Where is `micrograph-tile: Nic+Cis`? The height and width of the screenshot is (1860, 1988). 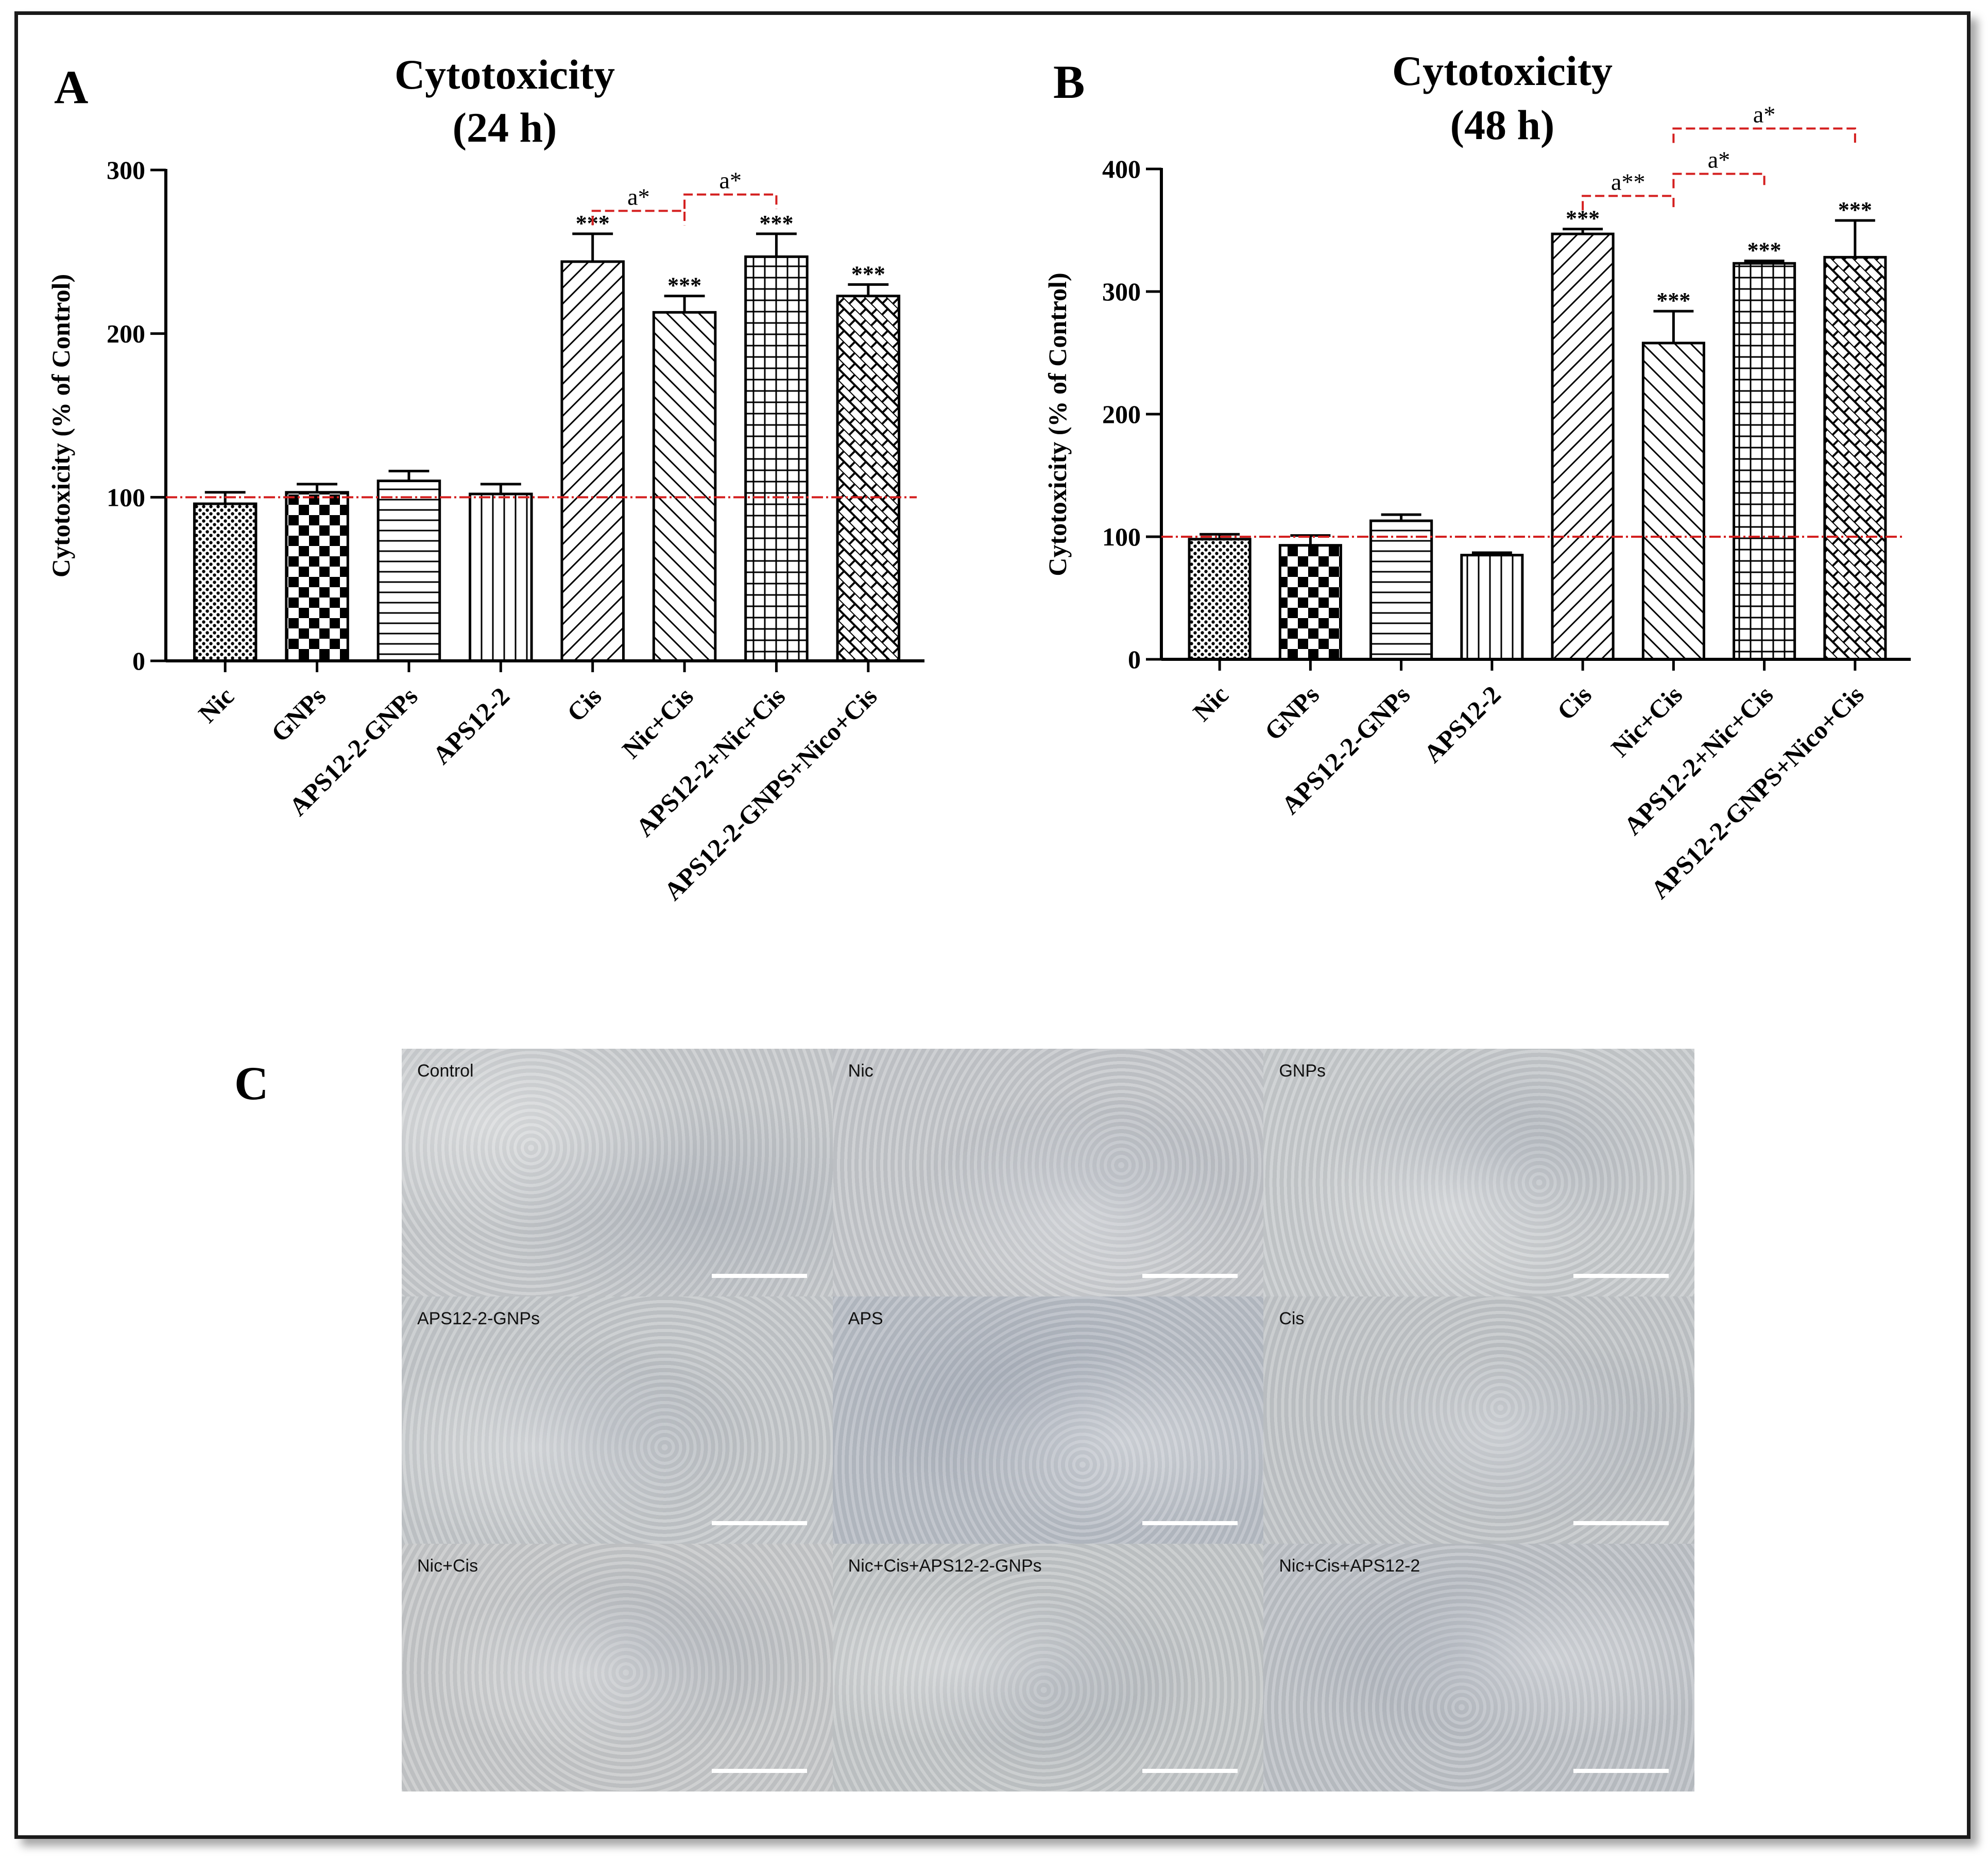
micrograph-tile: Nic+Cis is located at coordinates (618, 1667).